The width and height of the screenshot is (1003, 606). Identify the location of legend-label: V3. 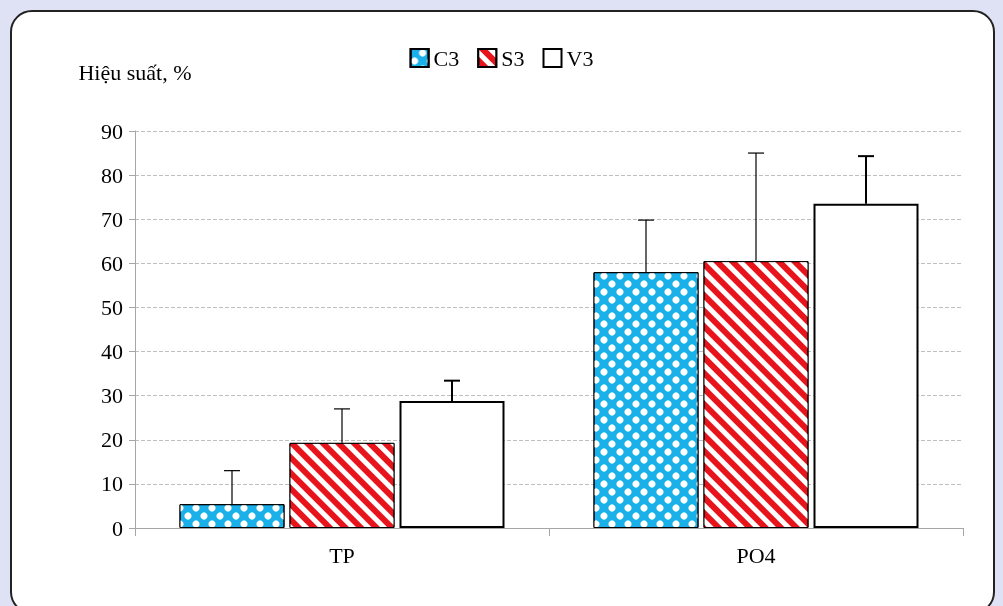
(580, 58).